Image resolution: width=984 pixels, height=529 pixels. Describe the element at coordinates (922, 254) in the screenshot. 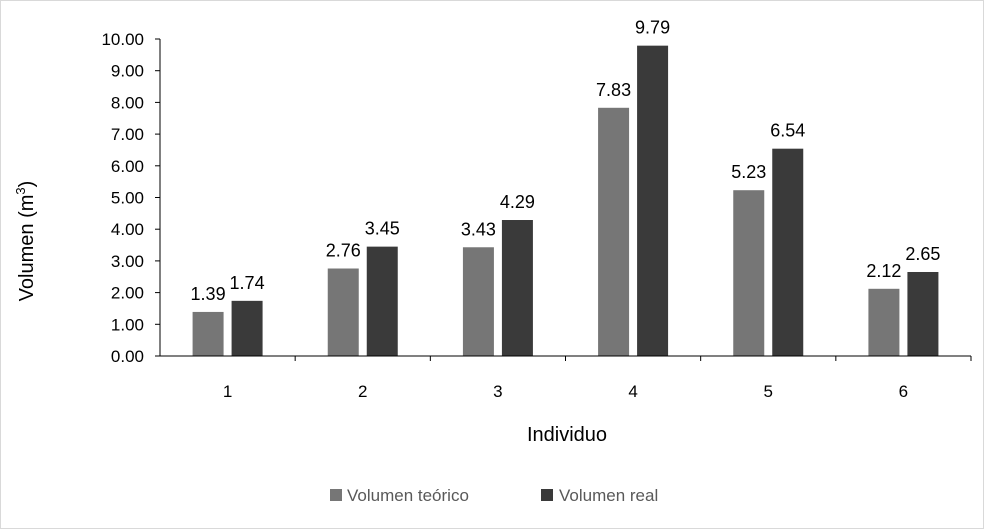

I see `data-label-real: 2.65` at that location.